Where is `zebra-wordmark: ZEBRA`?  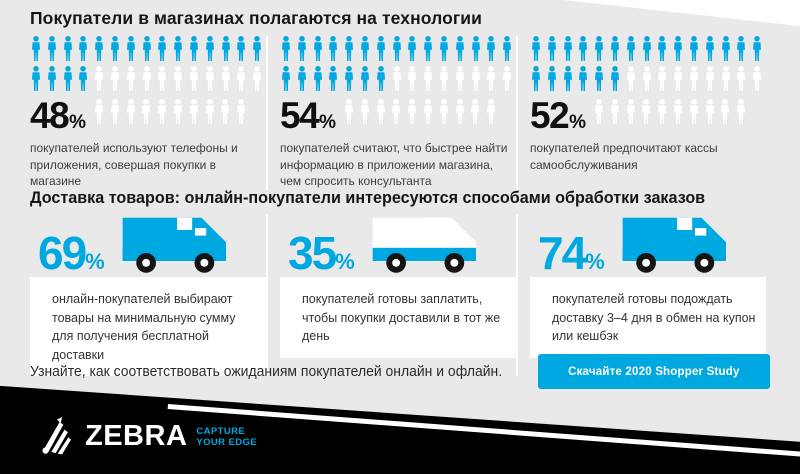
zebra-wordmark: ZEBRA is located at coordinates (136, 435).